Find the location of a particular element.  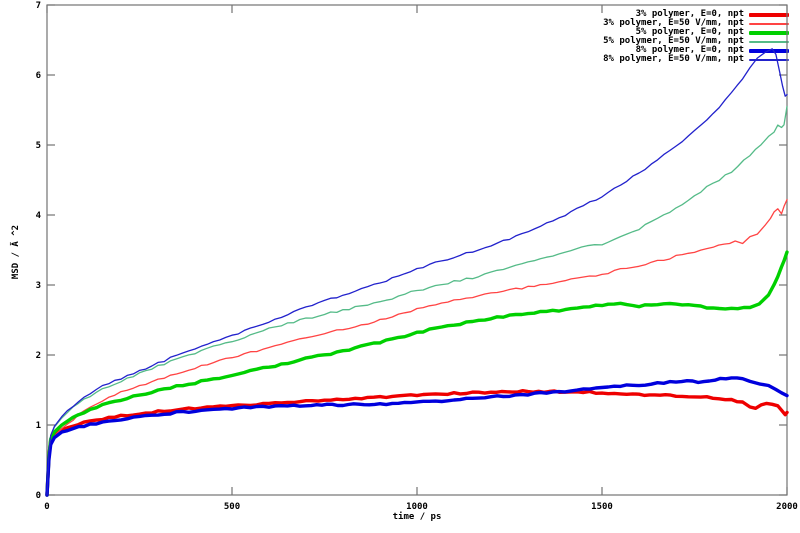

y-tick-label: 0 is located at coordinates (38, 496).